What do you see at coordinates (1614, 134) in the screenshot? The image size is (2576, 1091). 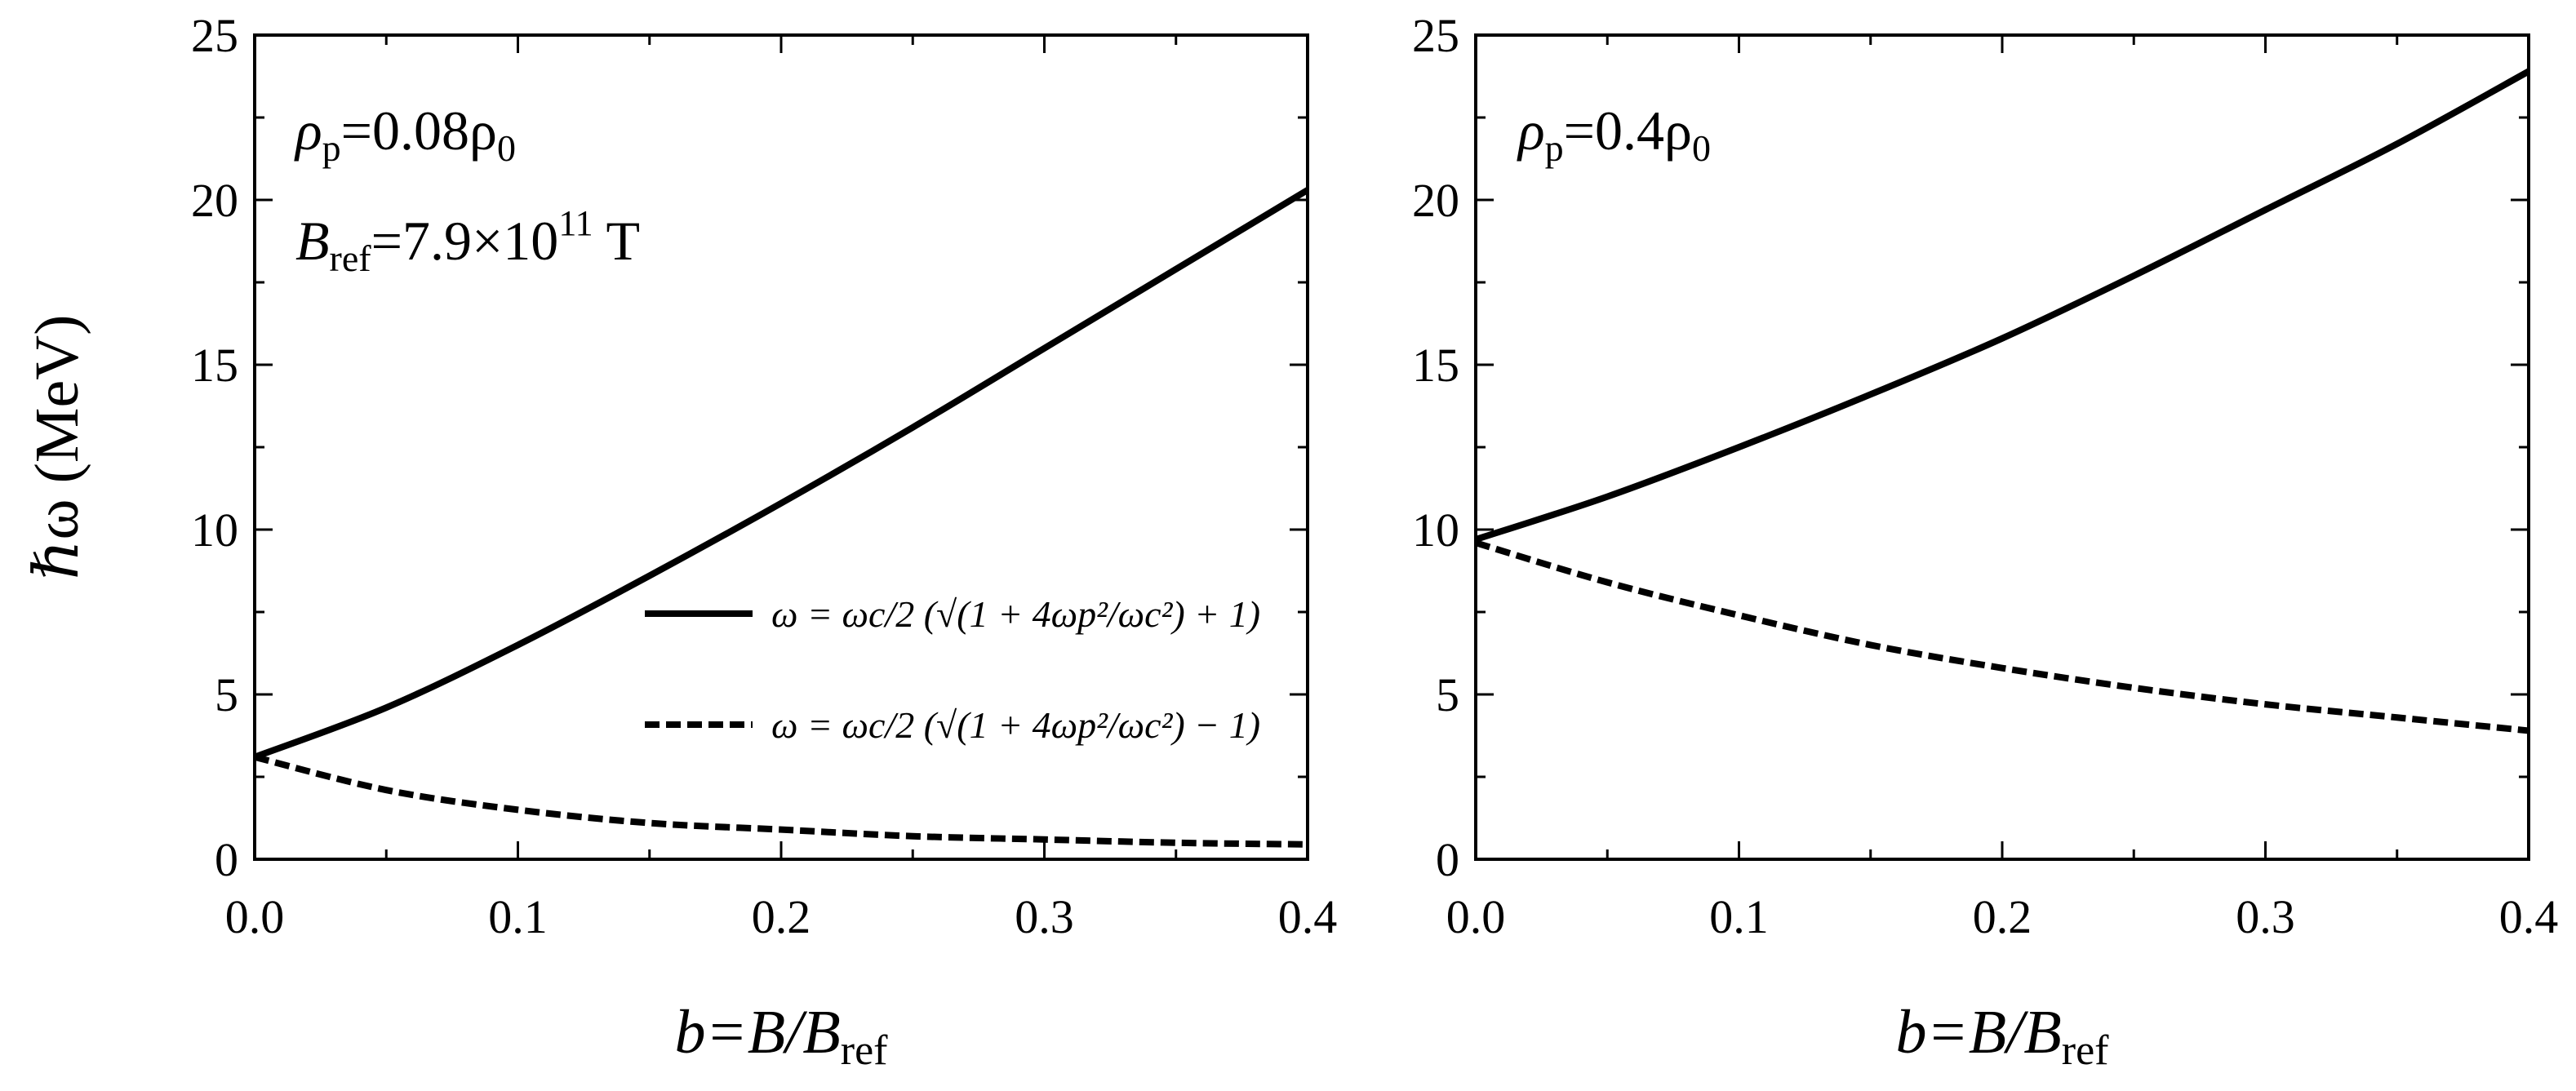 I see `density-annotation-right: ρp=0.4ρ0` at bounding box center [1614, 134].